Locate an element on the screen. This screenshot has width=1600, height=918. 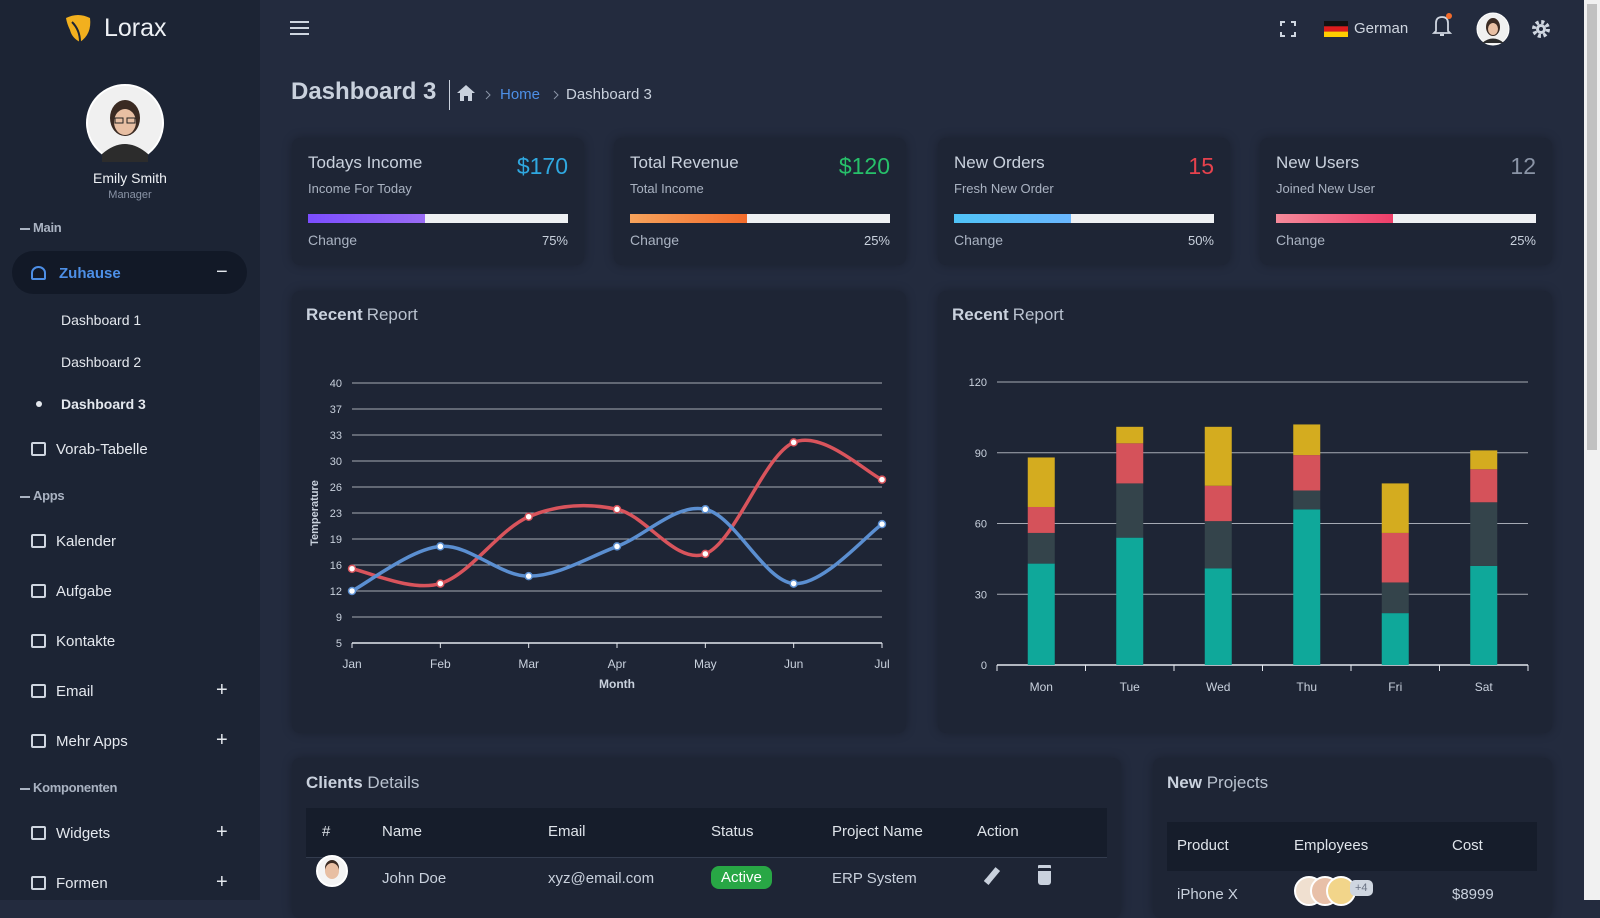
menu-item: Vorab-Tabelle is located at coordinates (130, 450).